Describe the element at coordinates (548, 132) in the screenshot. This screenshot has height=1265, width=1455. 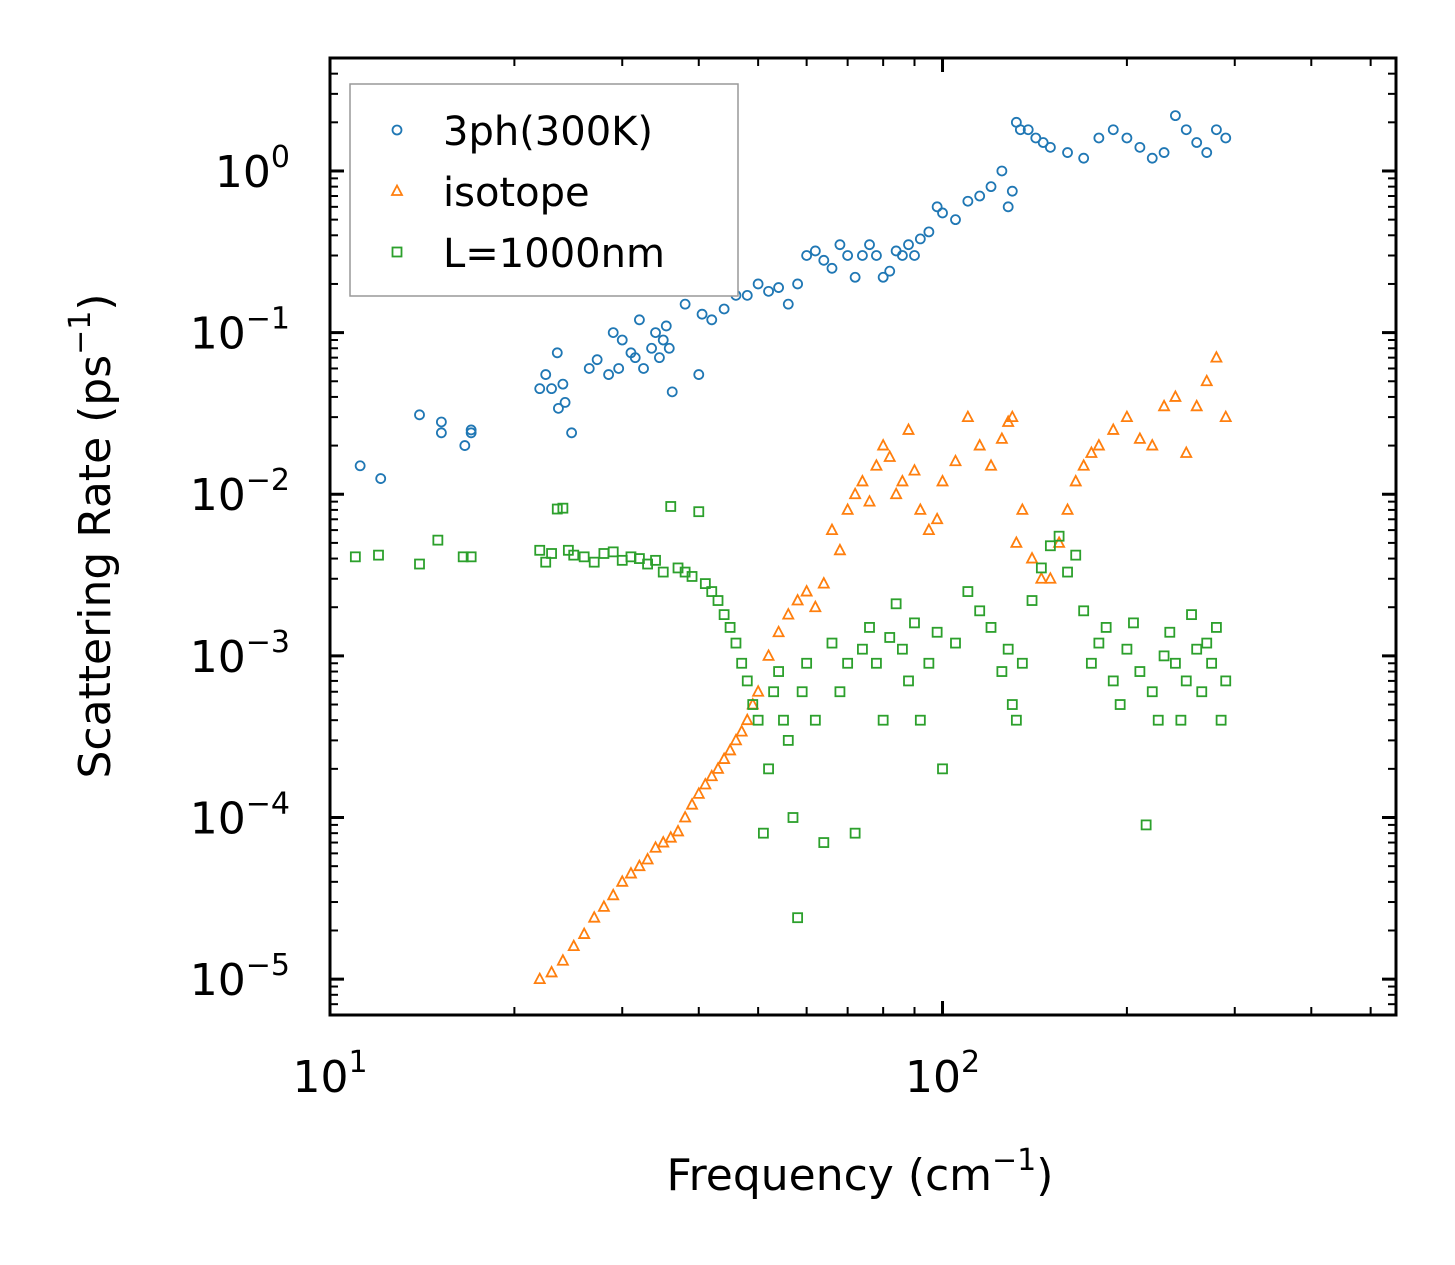
I see `legend-label: 3ph(300K)` at that location.